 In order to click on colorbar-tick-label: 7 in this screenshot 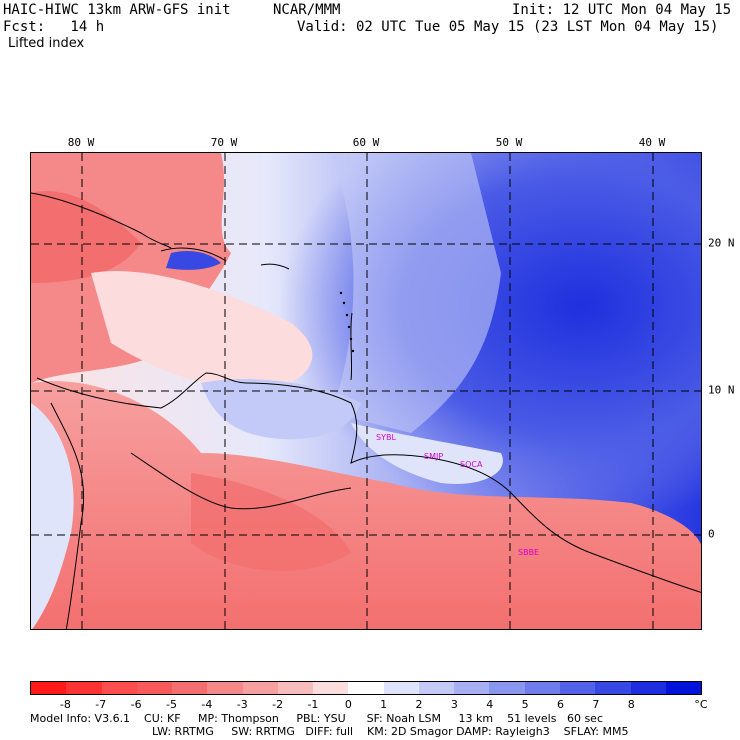, I will do `click(596, 704)`.